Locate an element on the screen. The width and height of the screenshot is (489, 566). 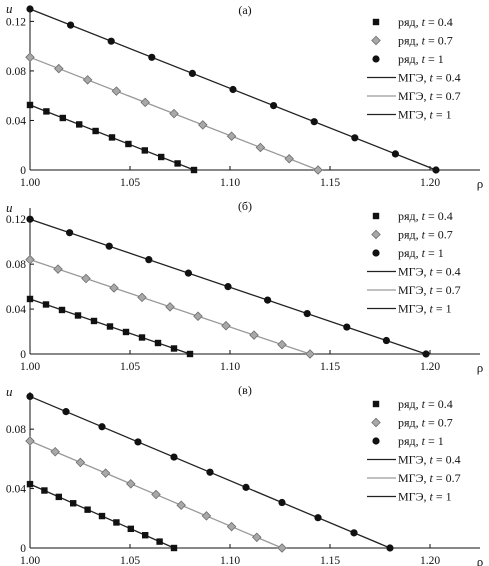
legend-marker-square is located at coordinates (376, 404).